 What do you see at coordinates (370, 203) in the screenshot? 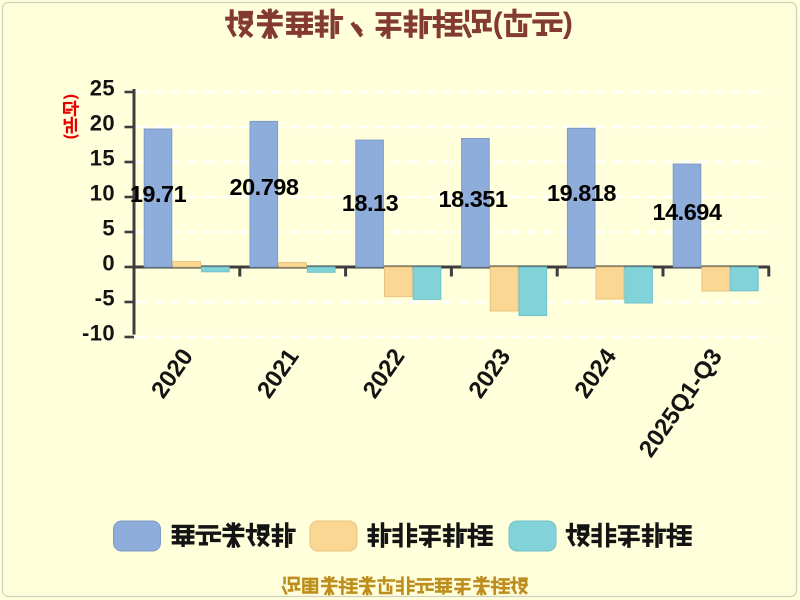
I see `svg-text: 18.13` at bounding box center [370, 203].